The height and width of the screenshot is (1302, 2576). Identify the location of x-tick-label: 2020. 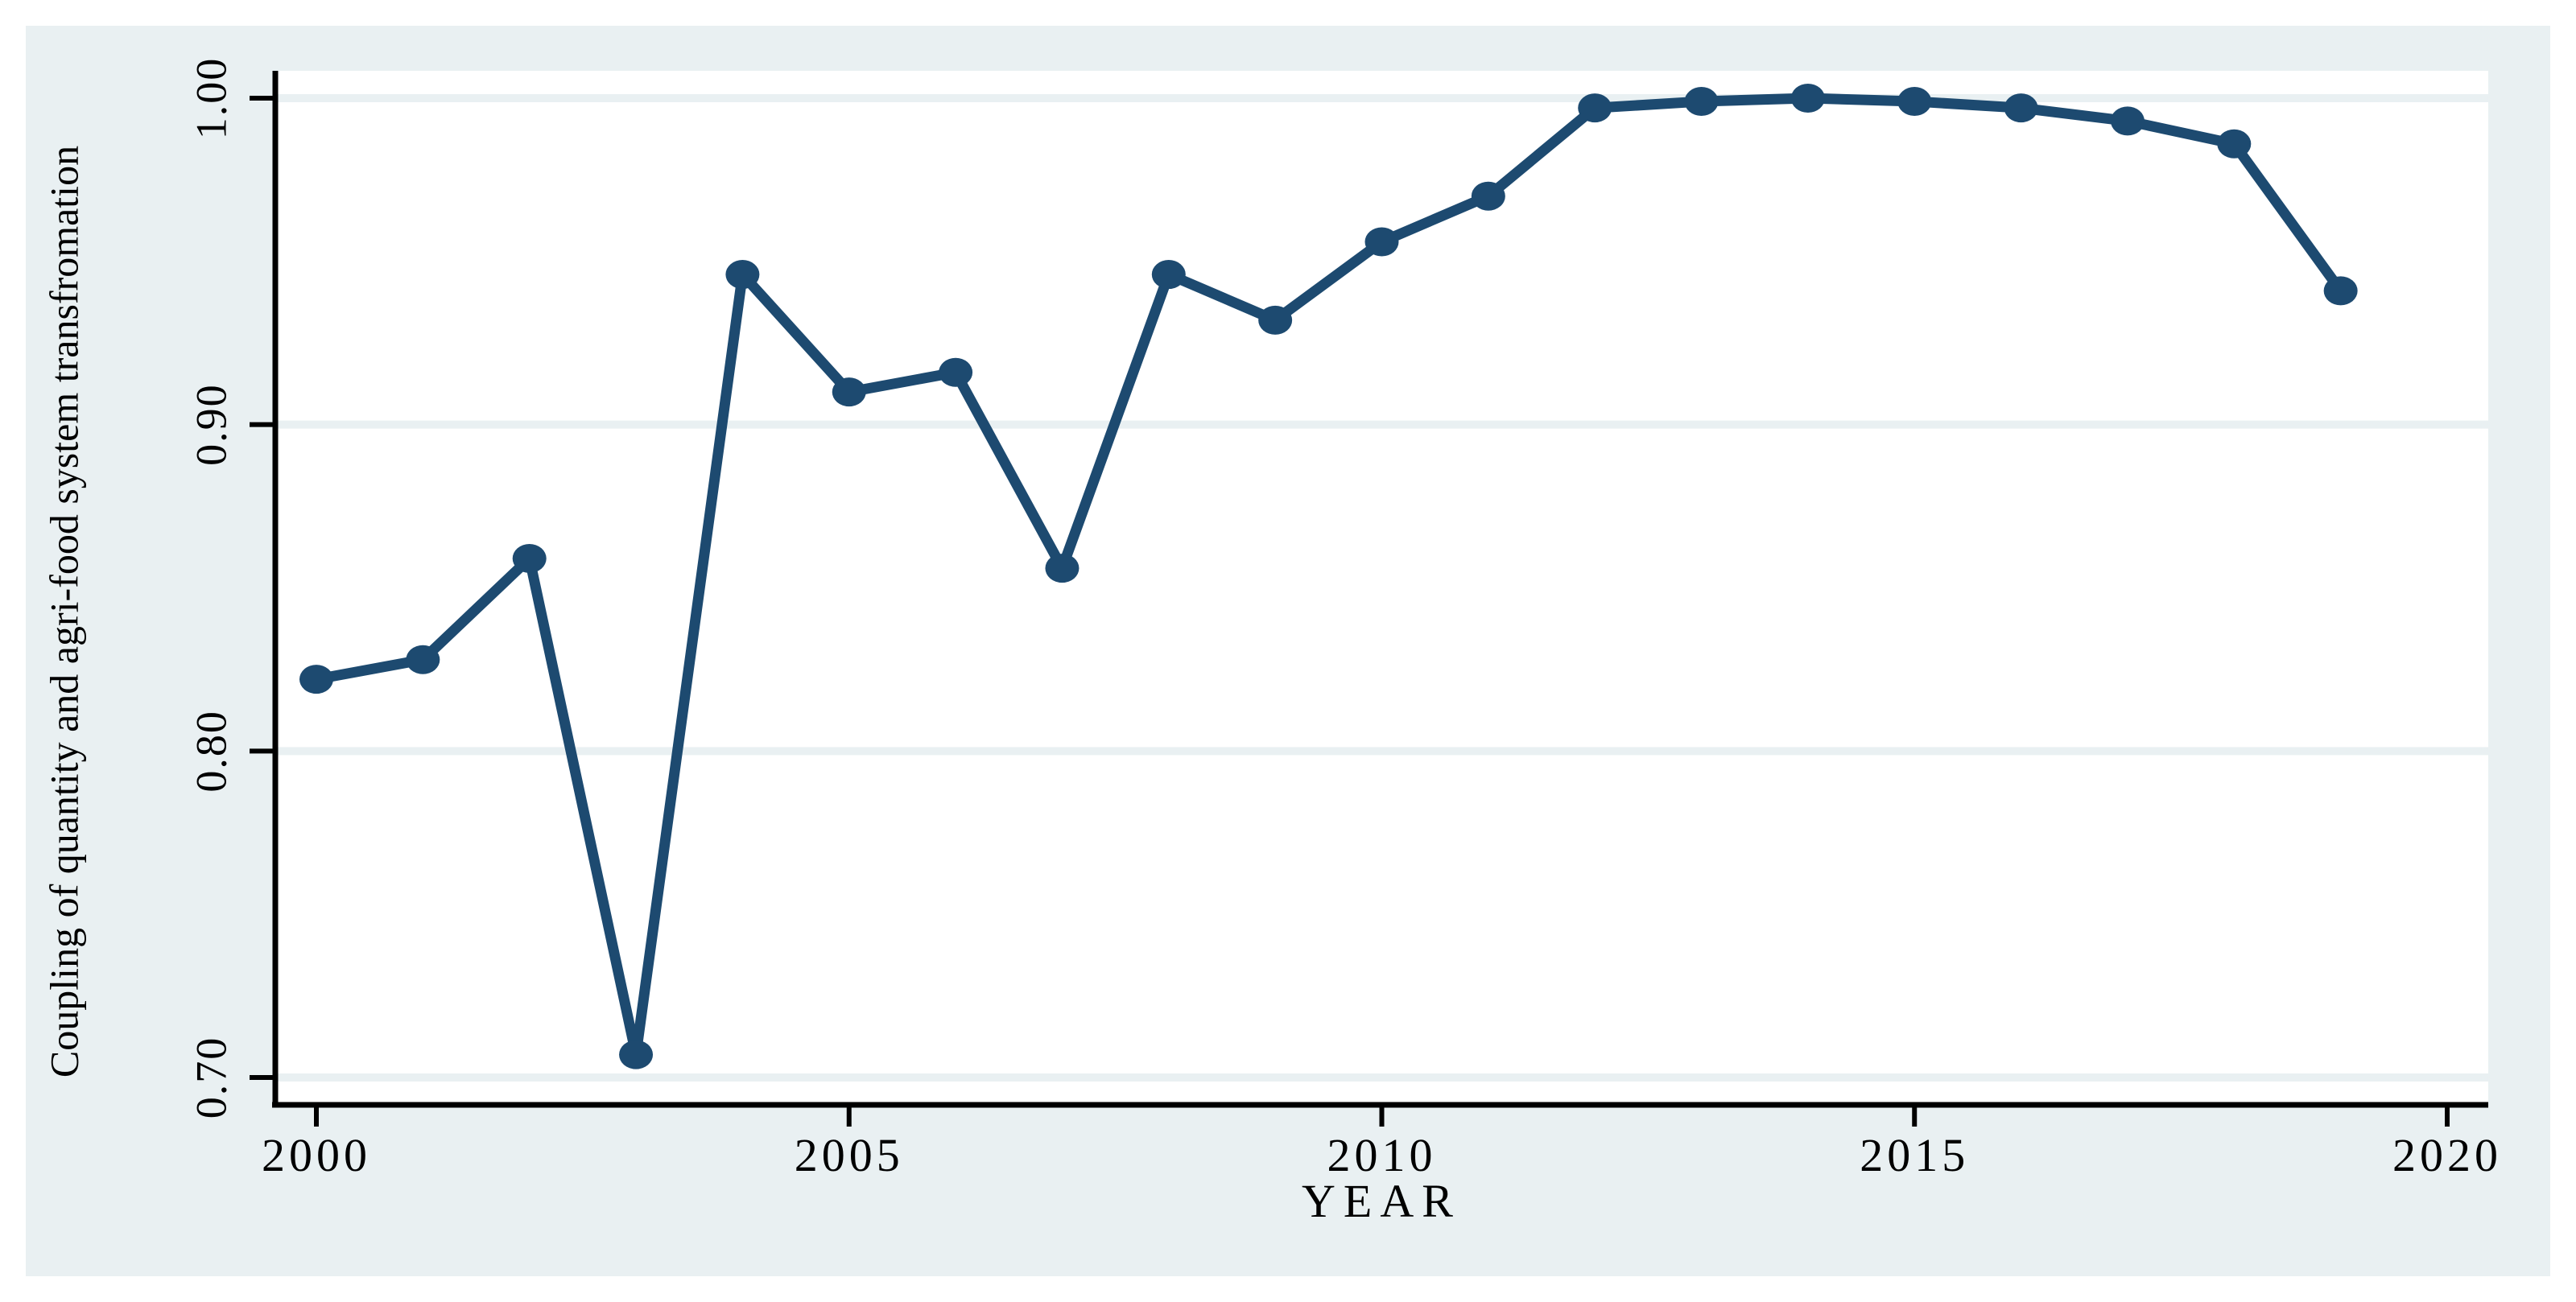
(2447, 1155).